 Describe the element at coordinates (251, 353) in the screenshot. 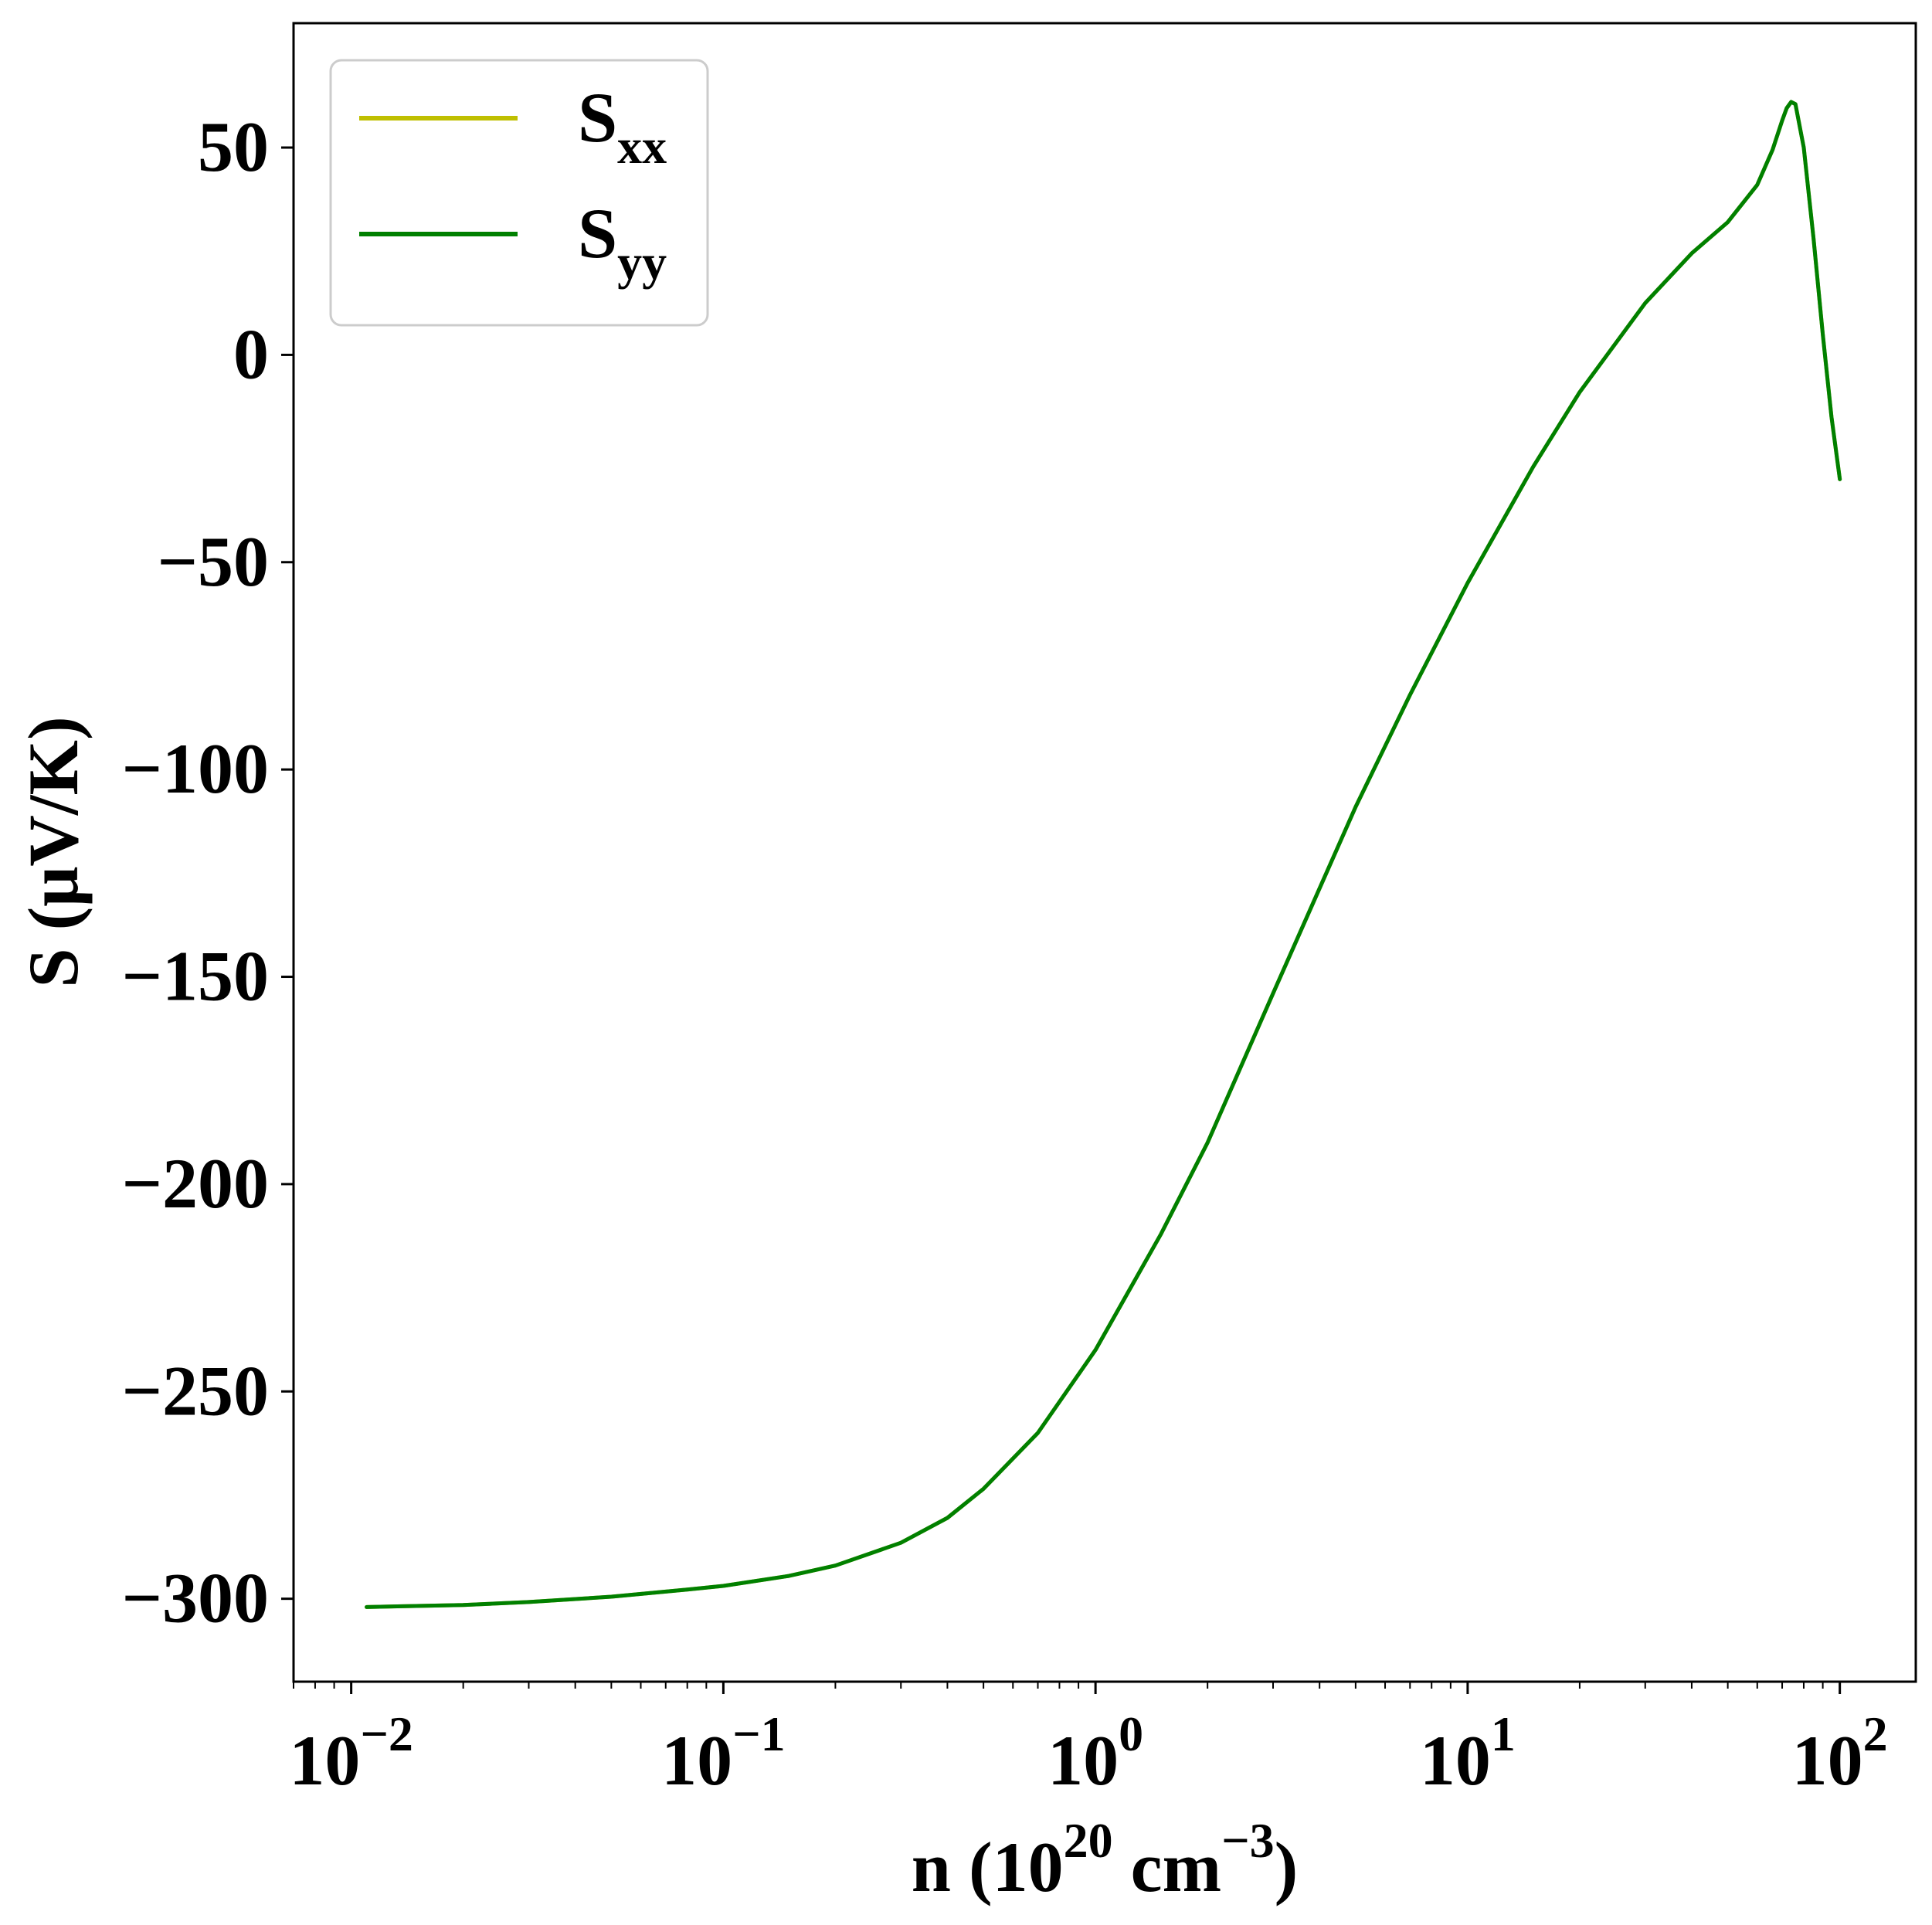

I see `y-tick-label: 0` at that location.